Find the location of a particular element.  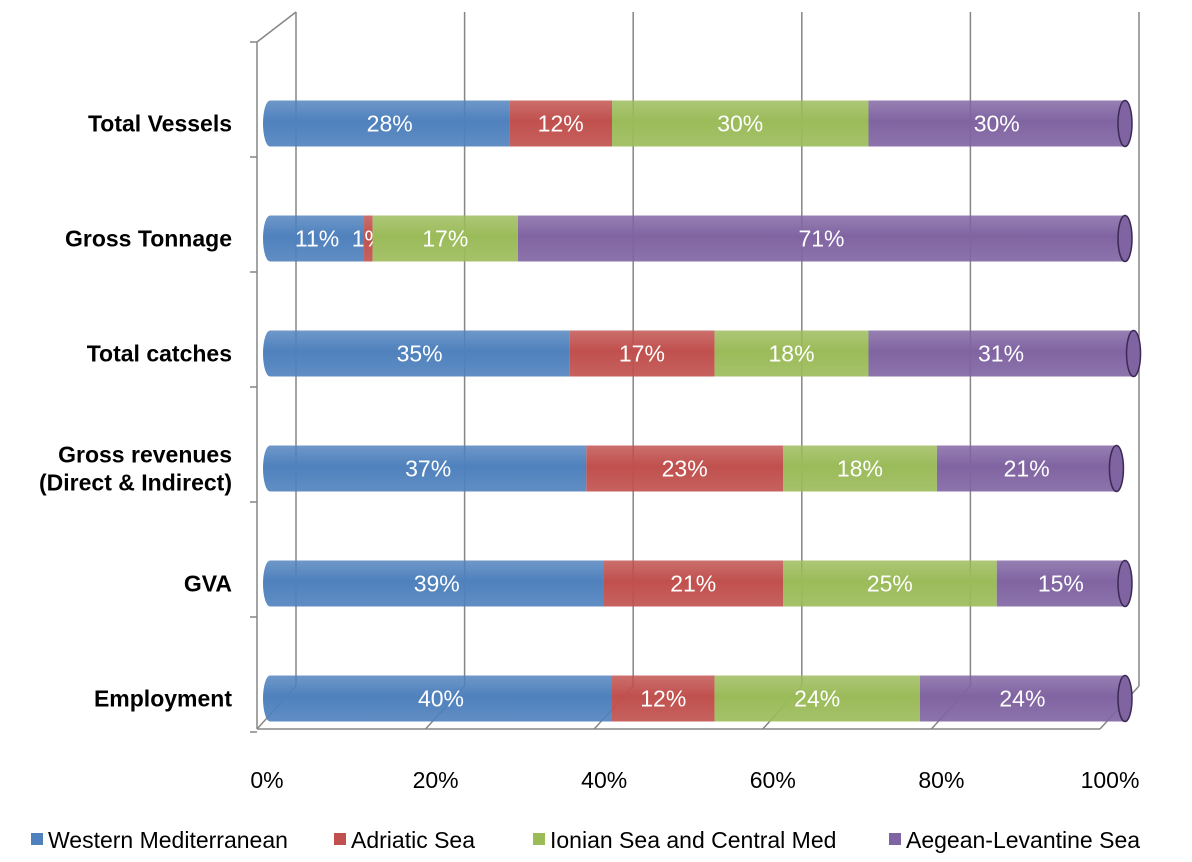

x-tick-label: 100% is located at coordinates (1110, 780).